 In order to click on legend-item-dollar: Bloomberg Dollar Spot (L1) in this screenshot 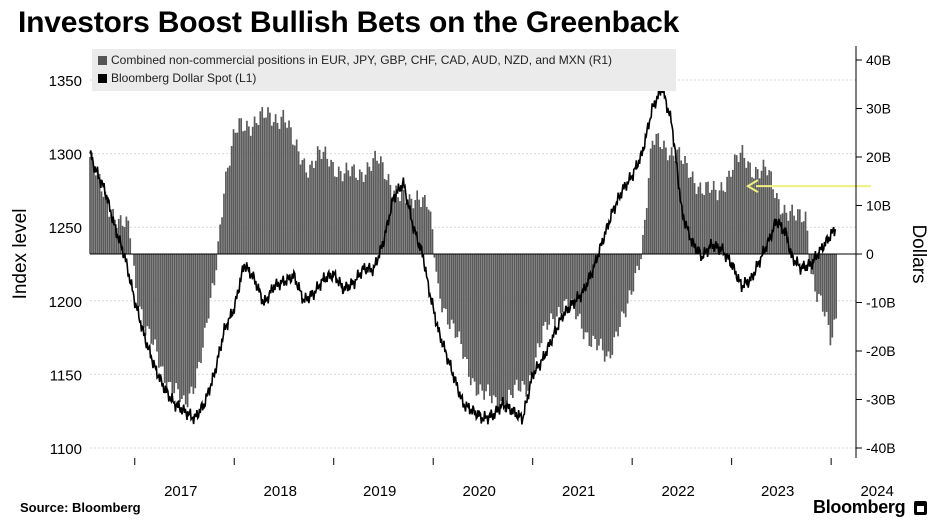, I will do `click(177, 78)`.